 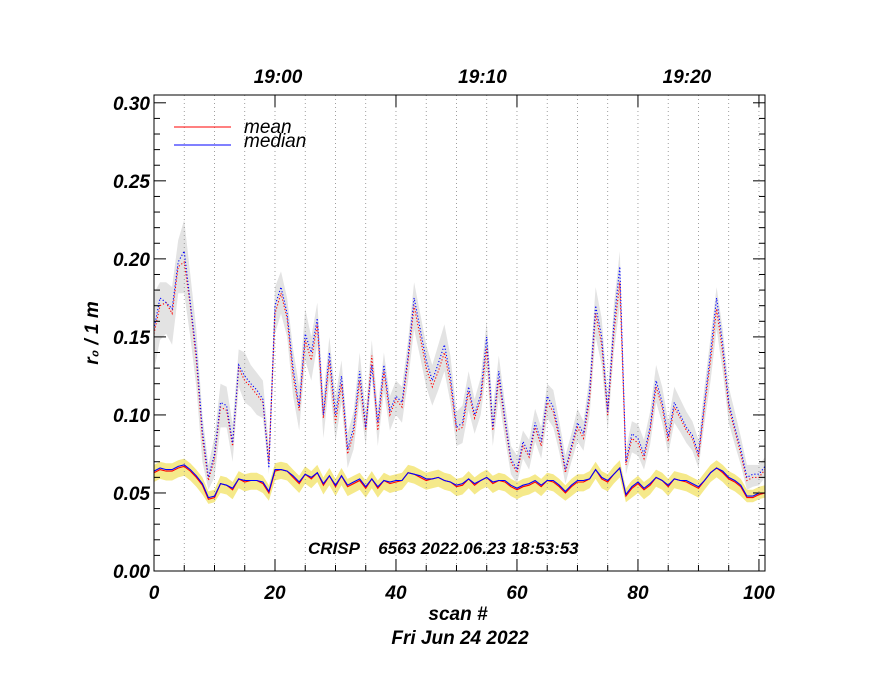 What do you see at coordinates (460, 638) in the screenshot?
I see `date-label: Fri Jun 24 2022` at bounding box center [460, 638].